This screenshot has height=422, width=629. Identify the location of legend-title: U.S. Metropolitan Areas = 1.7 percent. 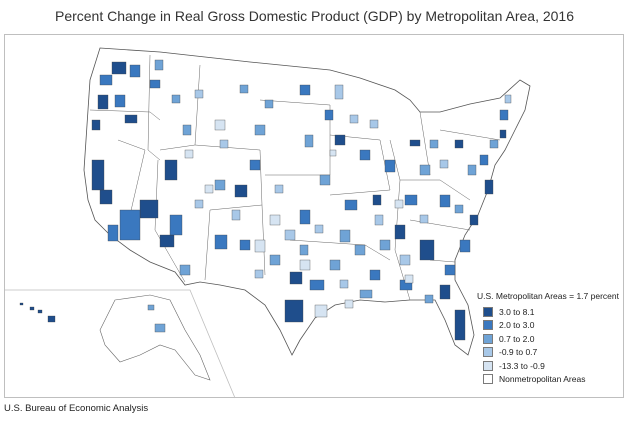
(548, 296).